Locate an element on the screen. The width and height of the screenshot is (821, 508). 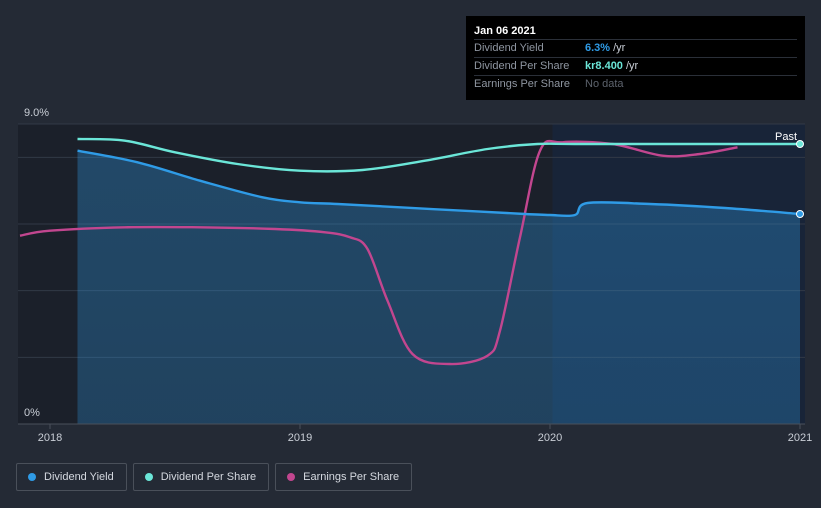
tooltip-value: No data is located at coordinates (604, 84).